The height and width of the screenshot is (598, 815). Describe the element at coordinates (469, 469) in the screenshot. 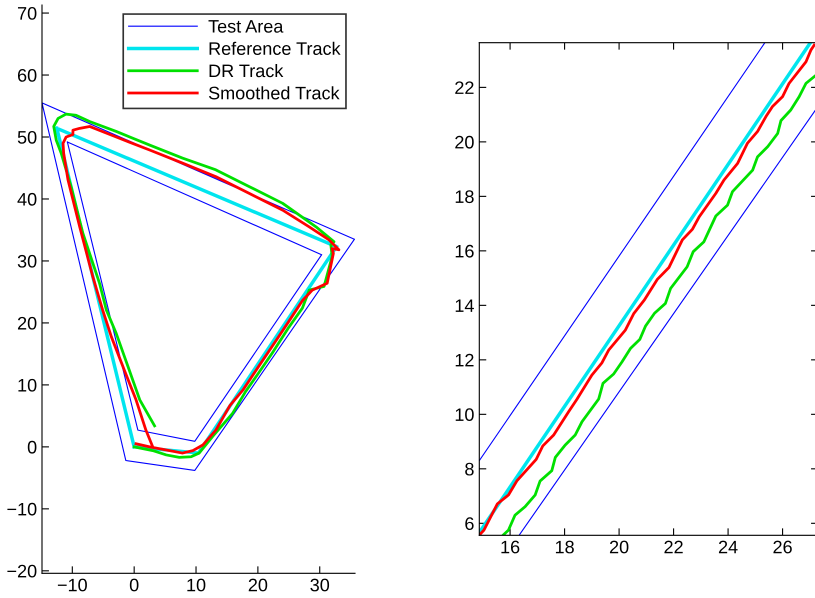

I see `y-tick-label: 8` at that location.